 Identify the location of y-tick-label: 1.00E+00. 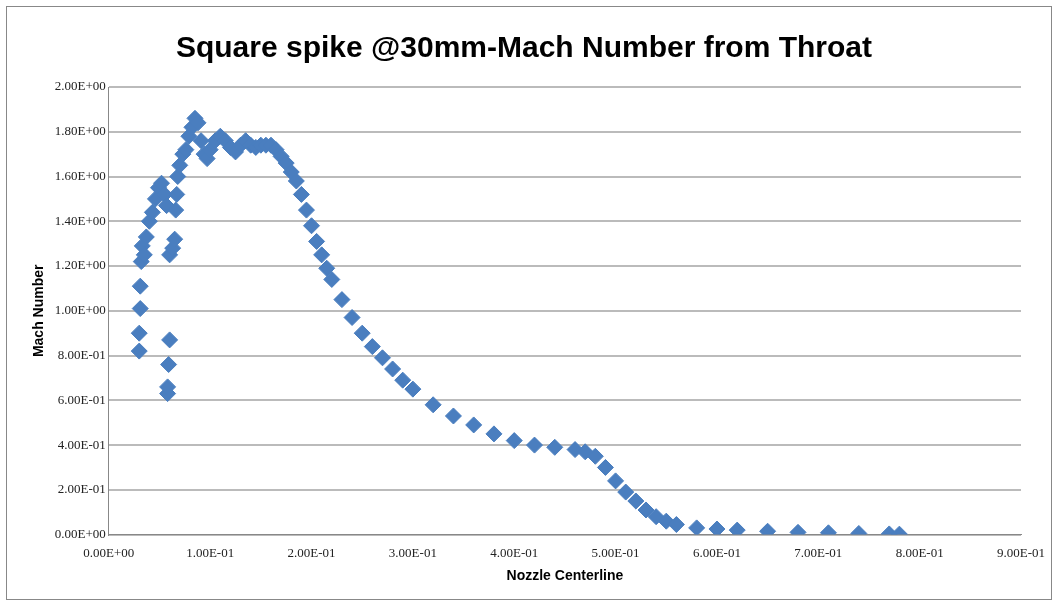
(80, 310).